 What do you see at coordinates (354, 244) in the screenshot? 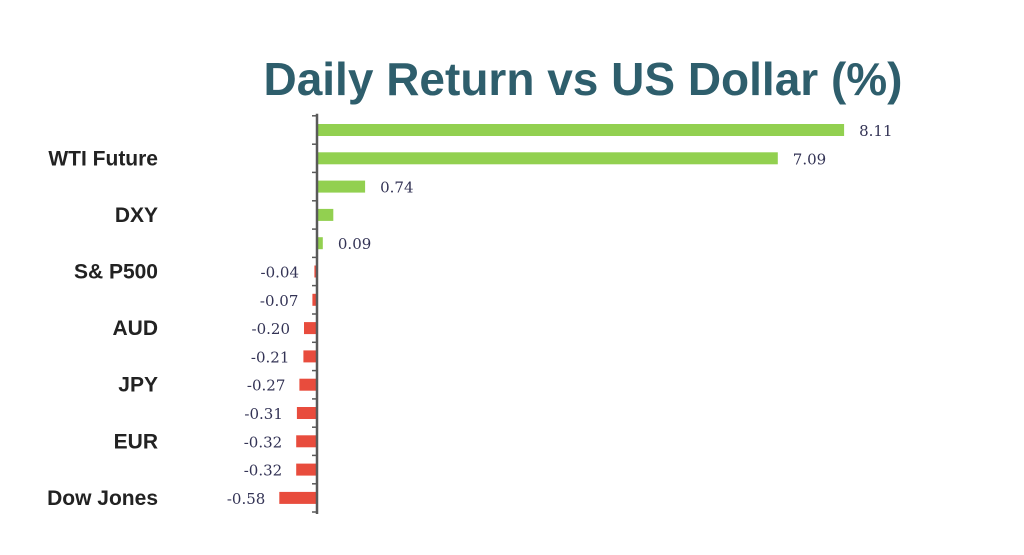
I see `data-label: 0.09` at bounding box center [354, 244].